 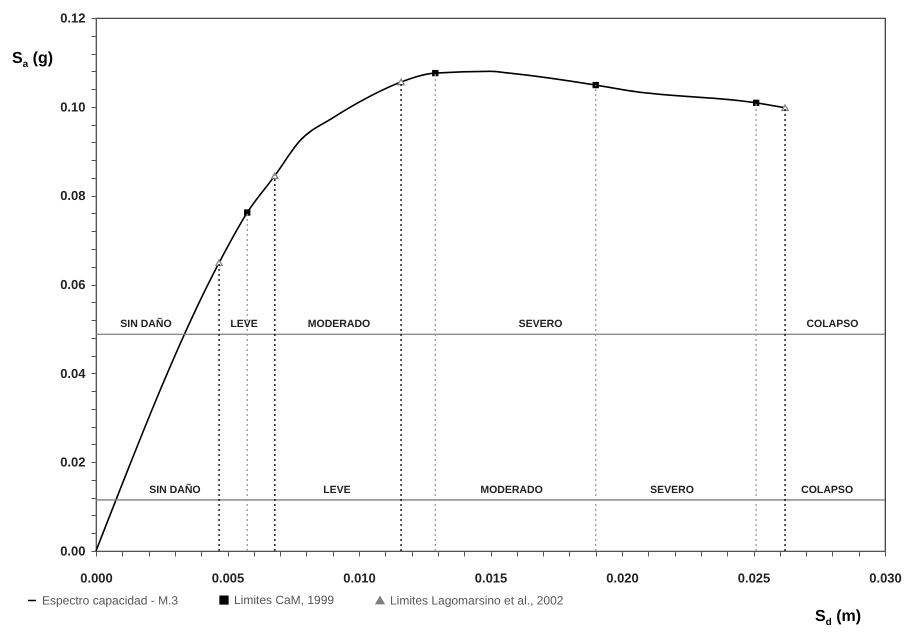 What do you see at coordinates (73, 18) in the screenshot?
I see `y-tick-label: 0.12` at bounding box center [73, 18].